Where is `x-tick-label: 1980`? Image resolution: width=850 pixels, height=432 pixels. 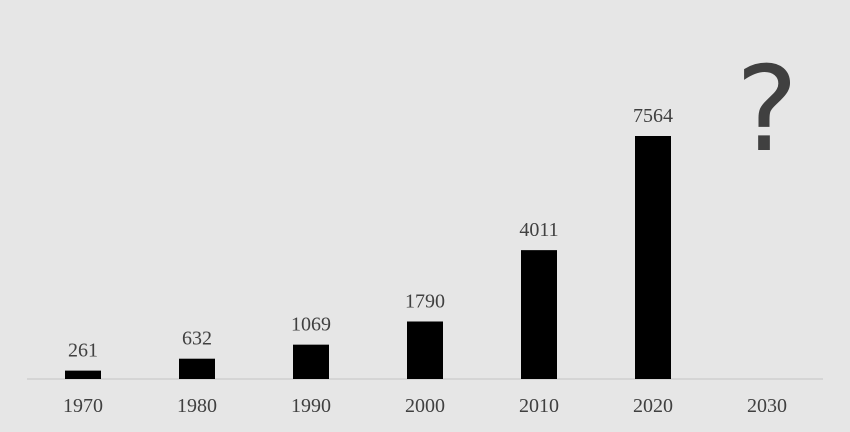
x-tick-label: 1980 is located at coordinates (197, 406).